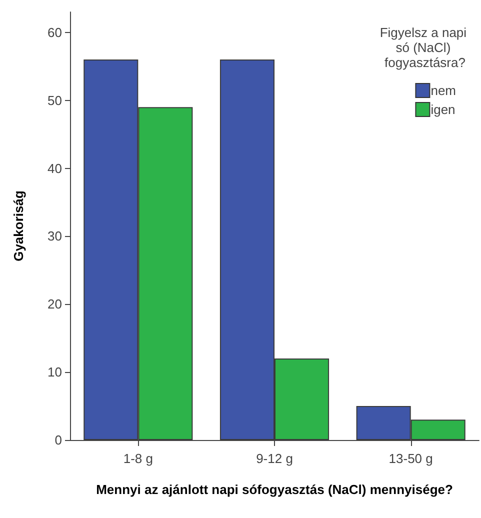  What do you see at coordinates (55, 32) in the screenshot?
I see `y-tick-label: 60` at bounding box center [55, 32].